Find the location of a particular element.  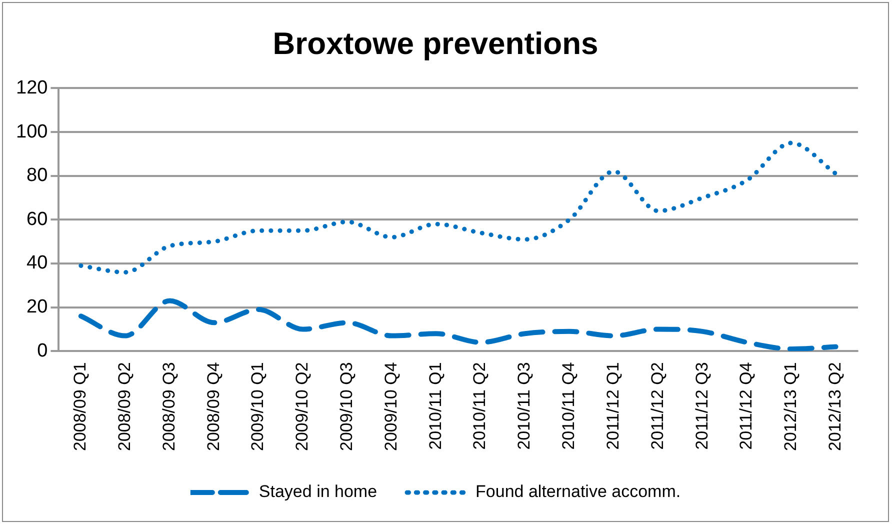

y-tick-label: 80 is located at coordinates (37, 175).